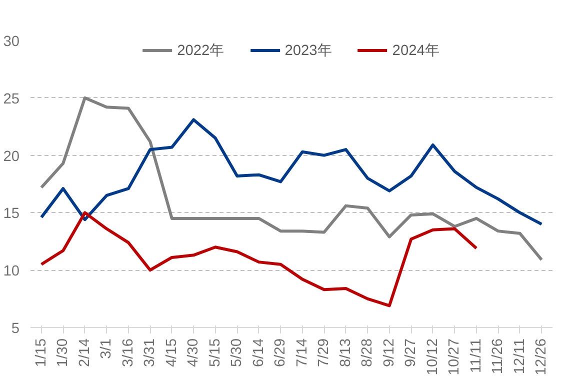 The height and width of the screenshot is (378, 567). I want to click on x-tick-label: 6/14, so click(258, 353).